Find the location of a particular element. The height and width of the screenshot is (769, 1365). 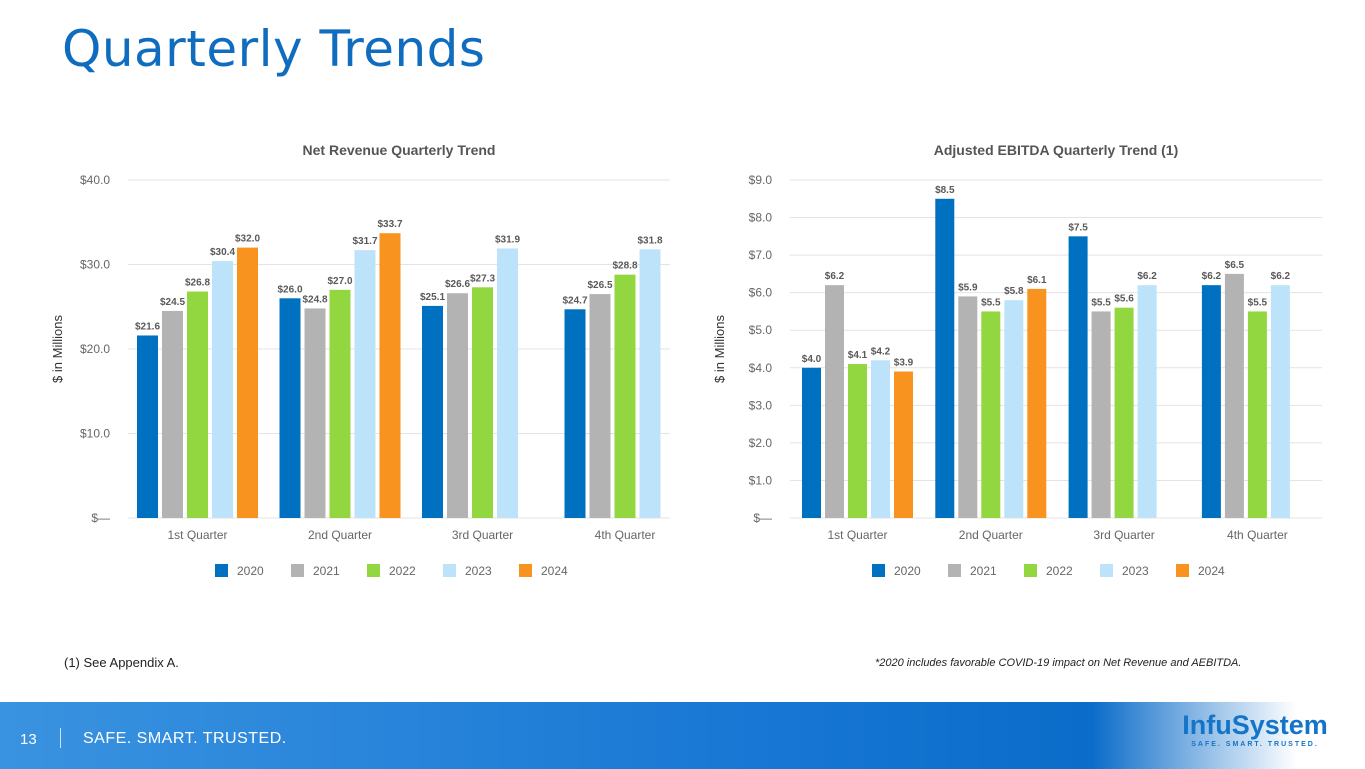

page-title: Quarterly Trends is located at coordinates (274, 49).